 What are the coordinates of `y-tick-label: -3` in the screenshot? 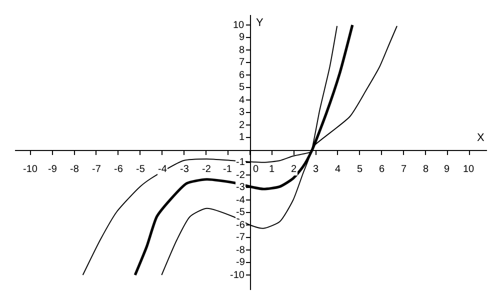 It's located at (241, 187).